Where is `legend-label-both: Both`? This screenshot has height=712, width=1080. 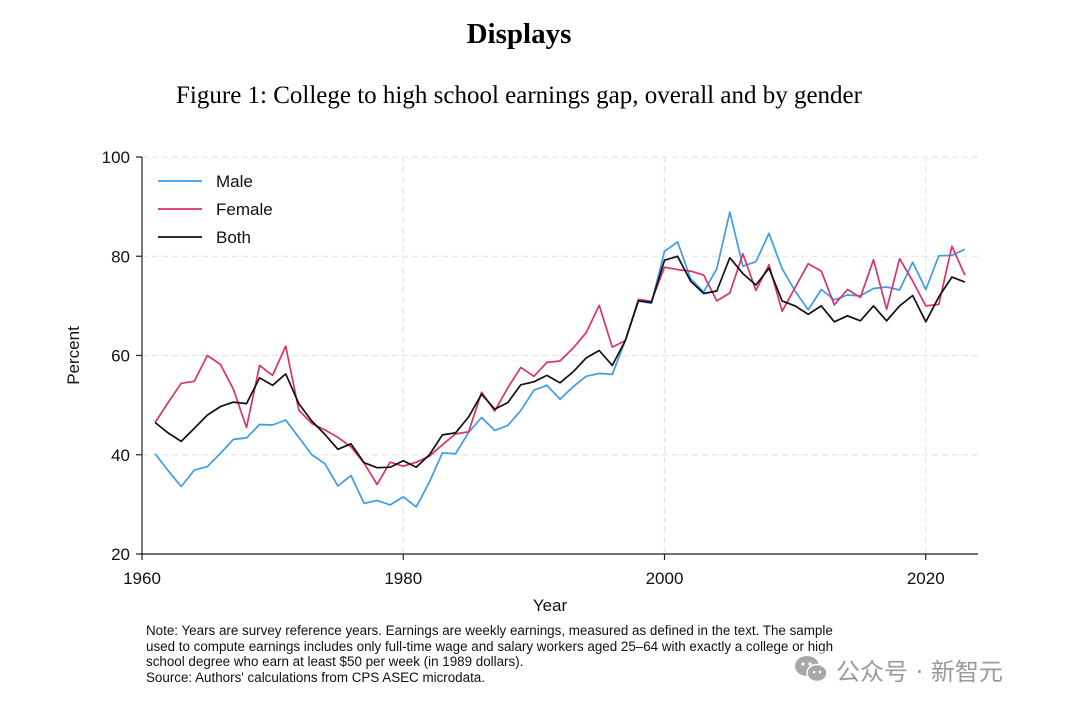
legend-label-both: Both is located at coordinates (233, 237).